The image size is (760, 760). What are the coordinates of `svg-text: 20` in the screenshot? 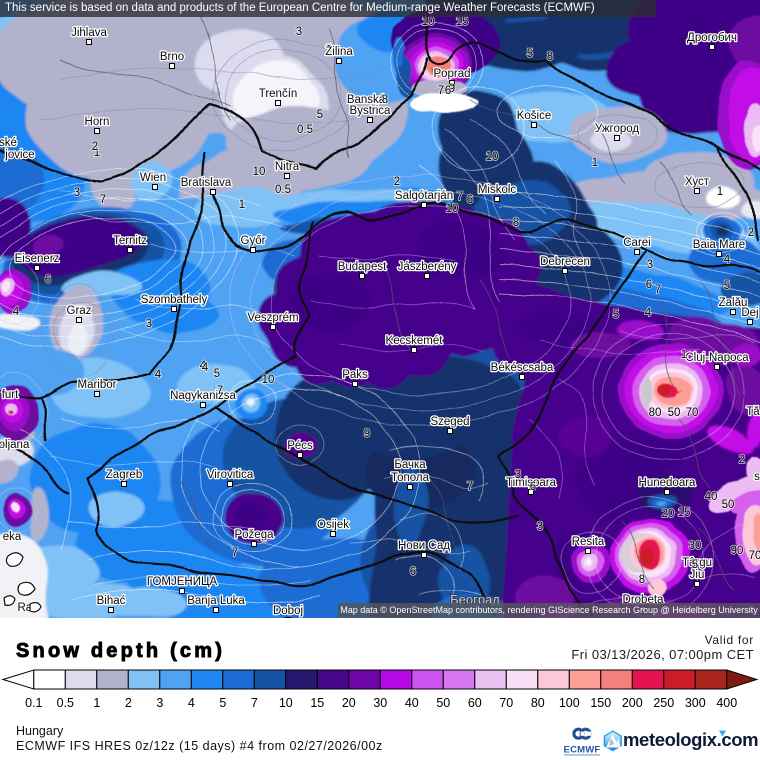 It's located at (668, 514).